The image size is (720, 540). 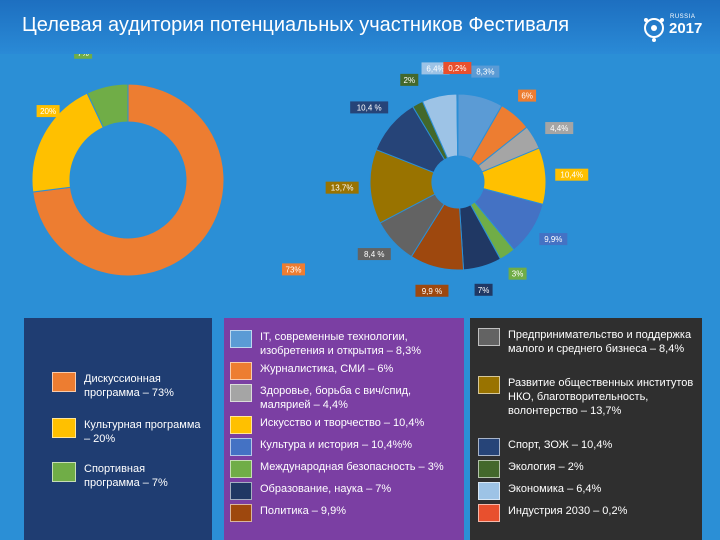 I want to click on legend-label: Экология – 2%, so click(x=546, y=467).